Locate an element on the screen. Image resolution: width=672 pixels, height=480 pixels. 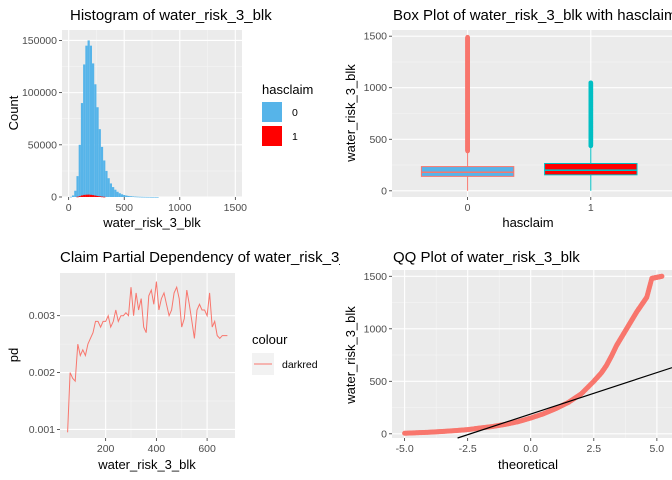
partial-dependency-x-tick-label: 400 is located at coordinates (157, 449).